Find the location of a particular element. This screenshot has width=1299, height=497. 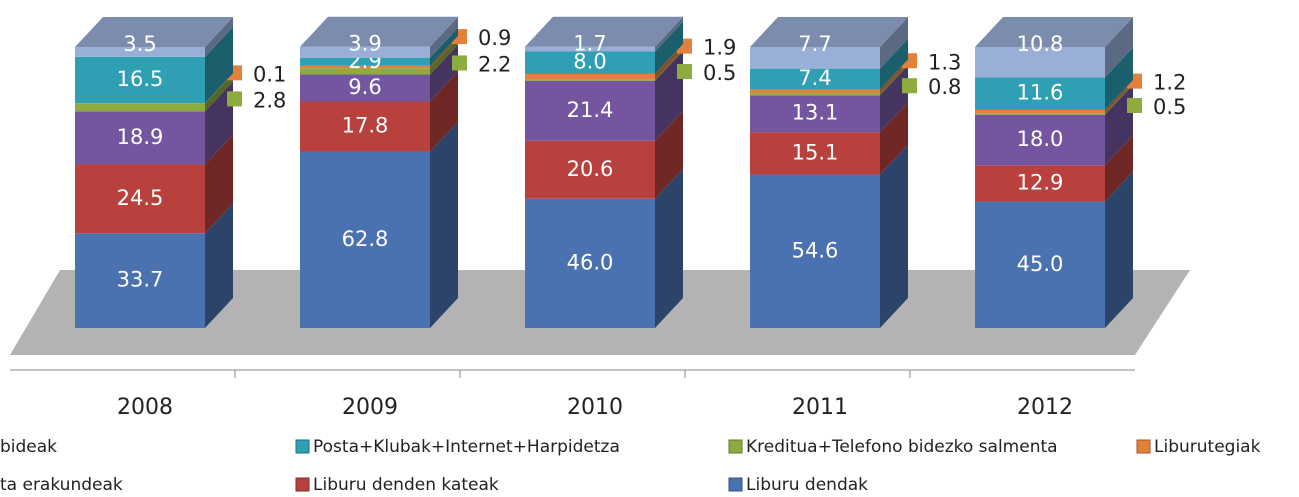

data-label: 21.4 is located at coordinates (590, 110).